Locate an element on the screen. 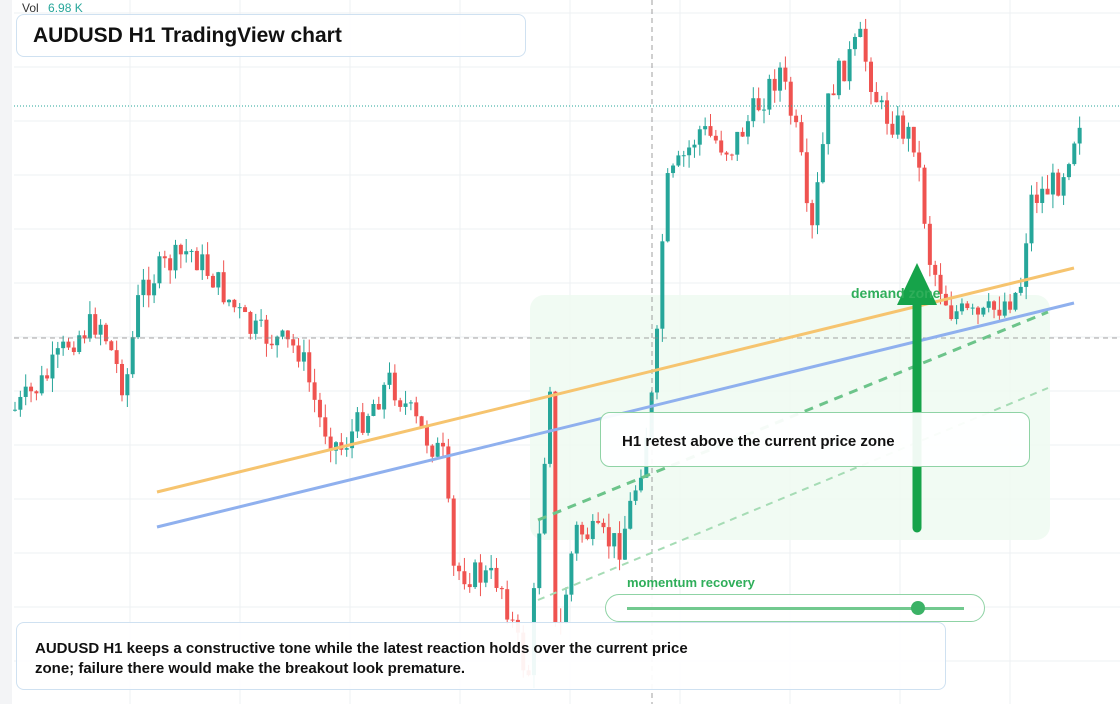 This screenshot has height=704, width=1120. vol-value: 6.98 K is located at coordinates (65, 8).